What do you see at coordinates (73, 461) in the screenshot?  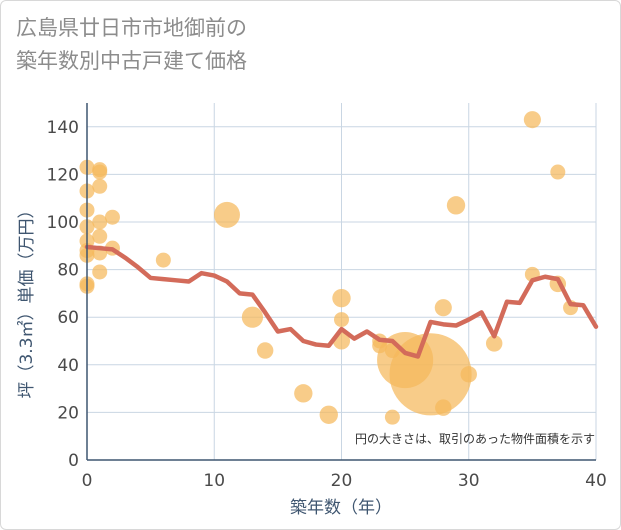 I see `y-tick-label-0: 0` at bounding box center [73, 461].